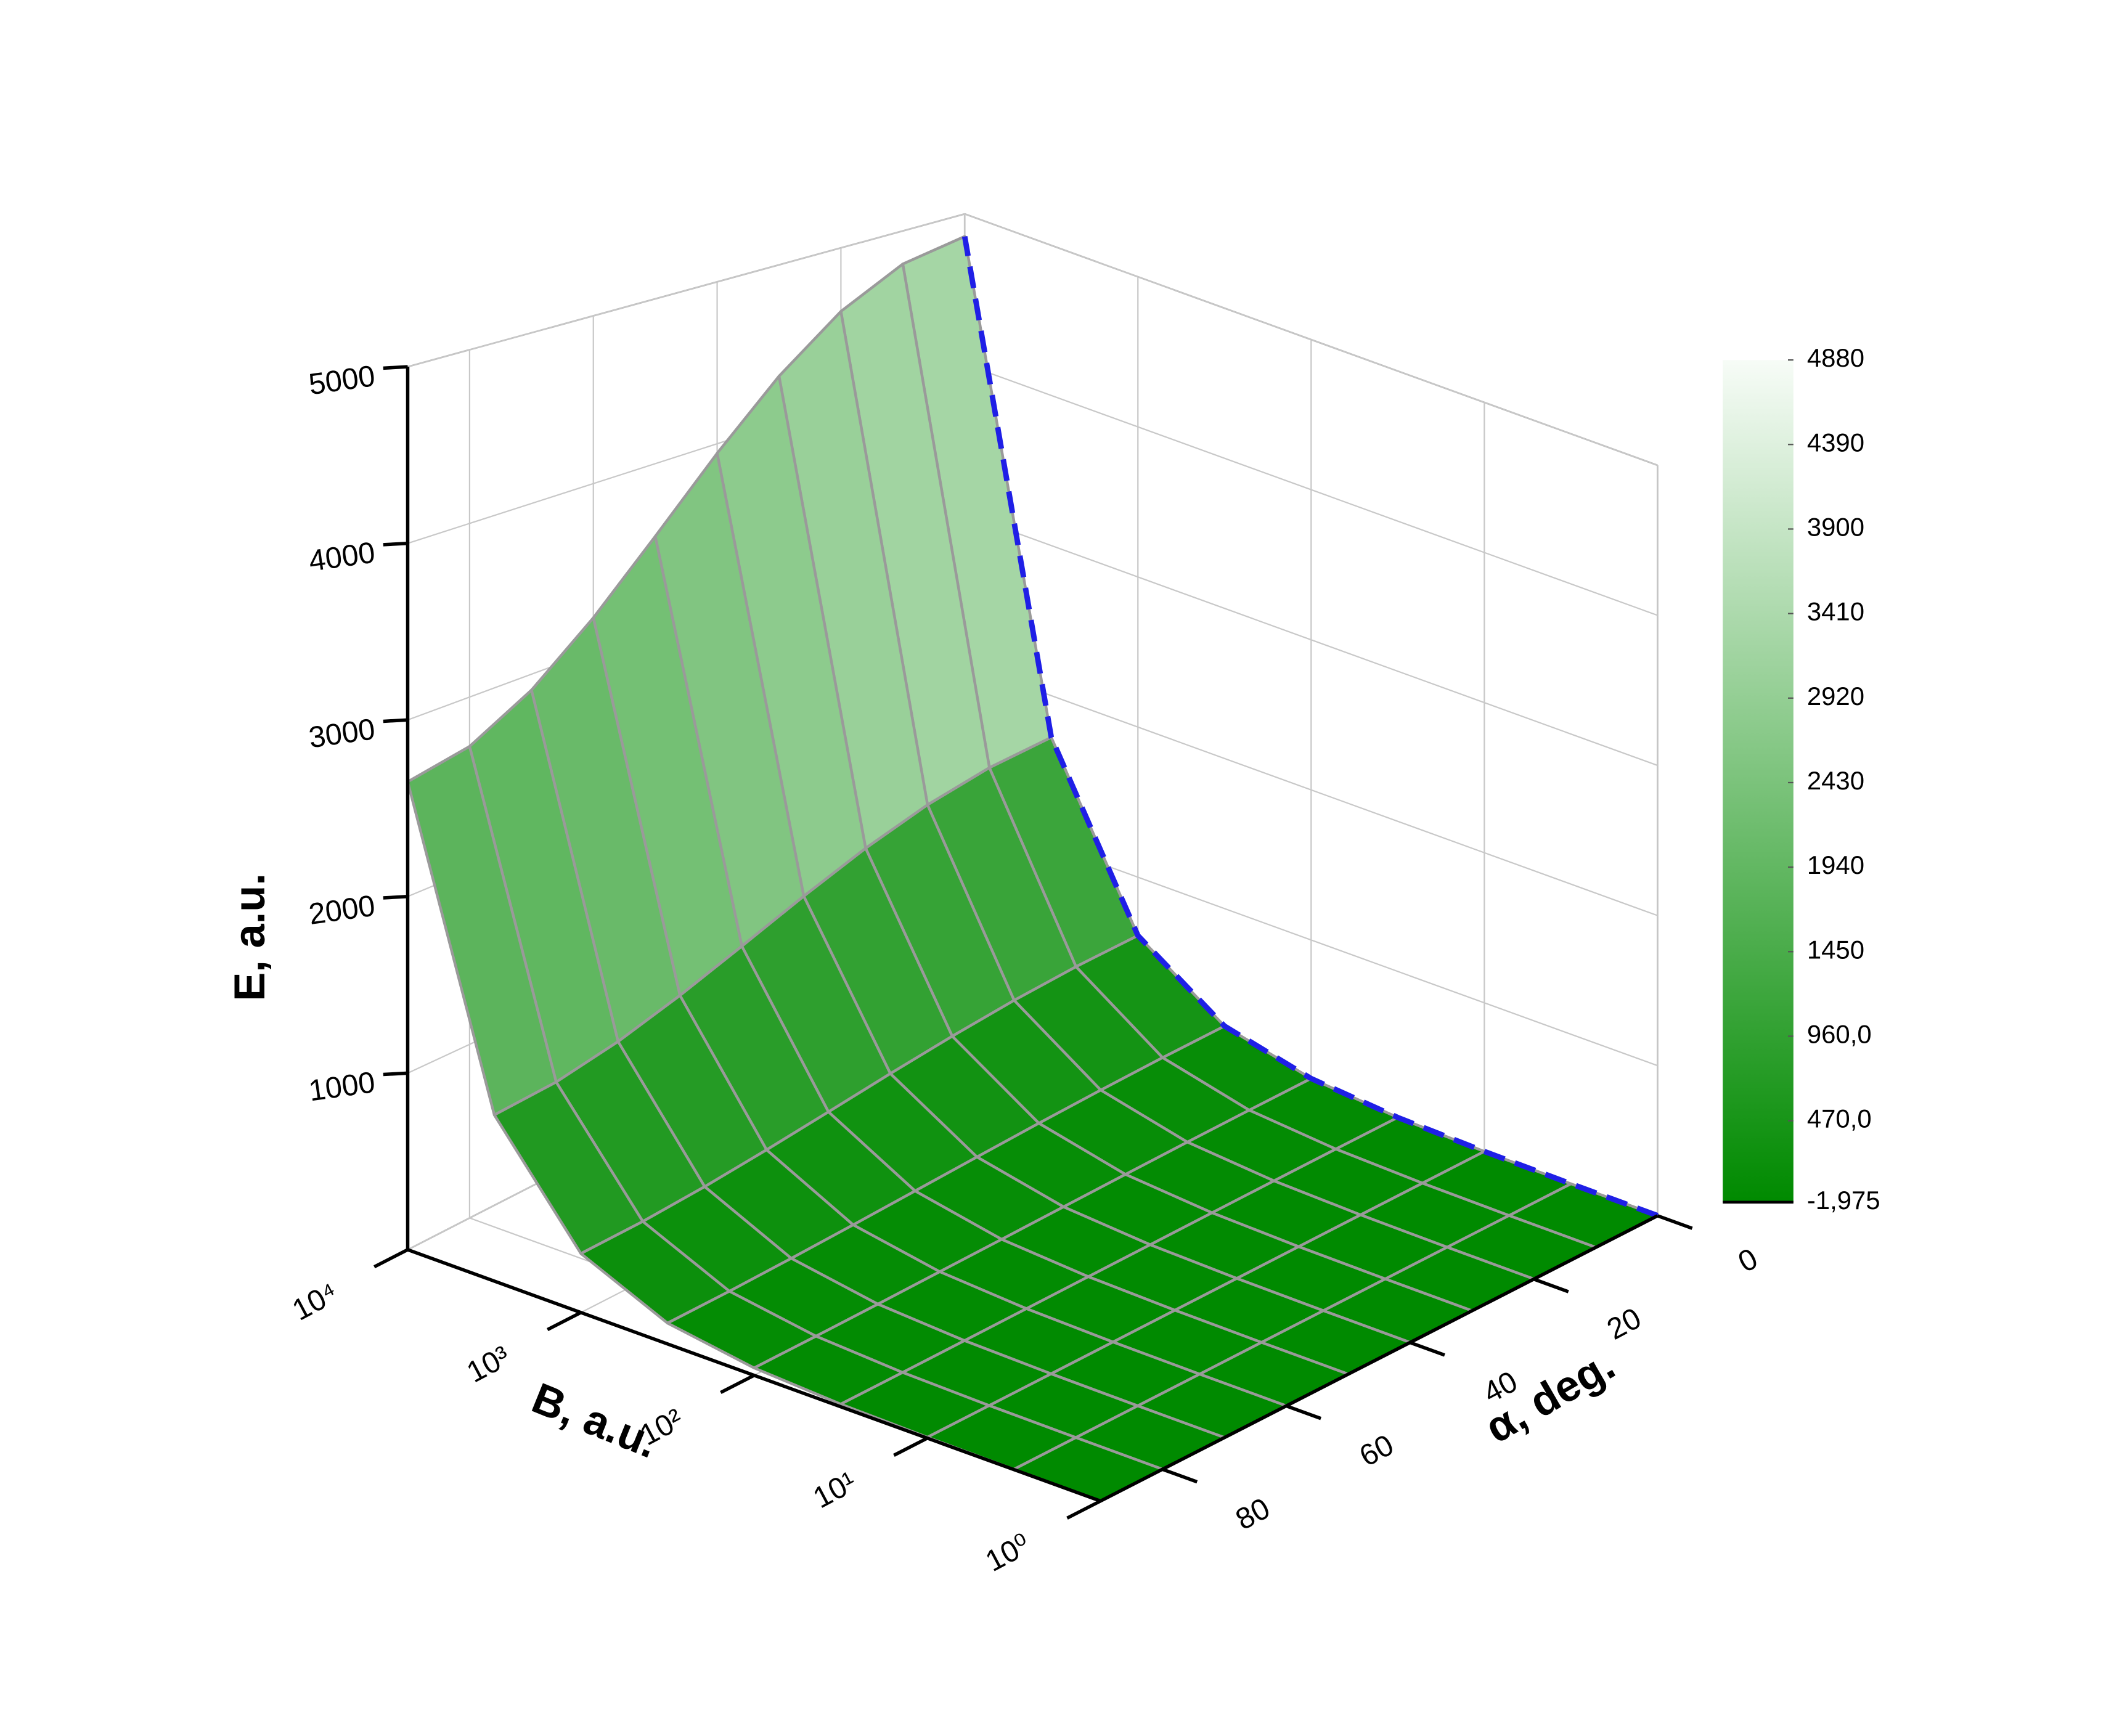  I want to click on x-tick-label: 10¹, so click(835, 1490).